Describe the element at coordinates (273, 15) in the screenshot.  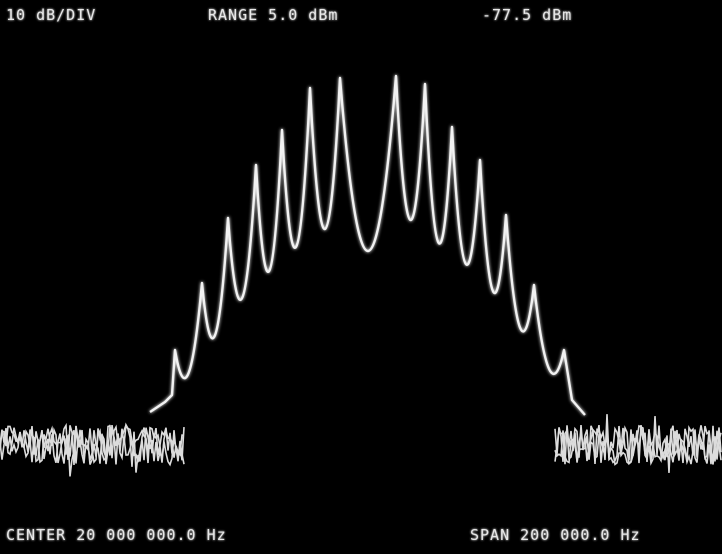
I see `range-readout: RANGE 5.0 dBm` at that location.